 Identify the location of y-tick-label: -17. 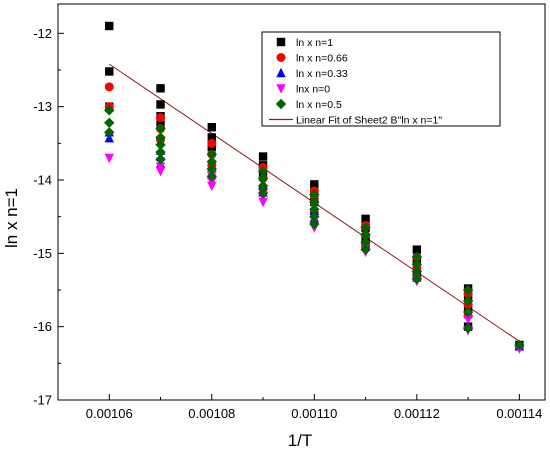
(42, 400).